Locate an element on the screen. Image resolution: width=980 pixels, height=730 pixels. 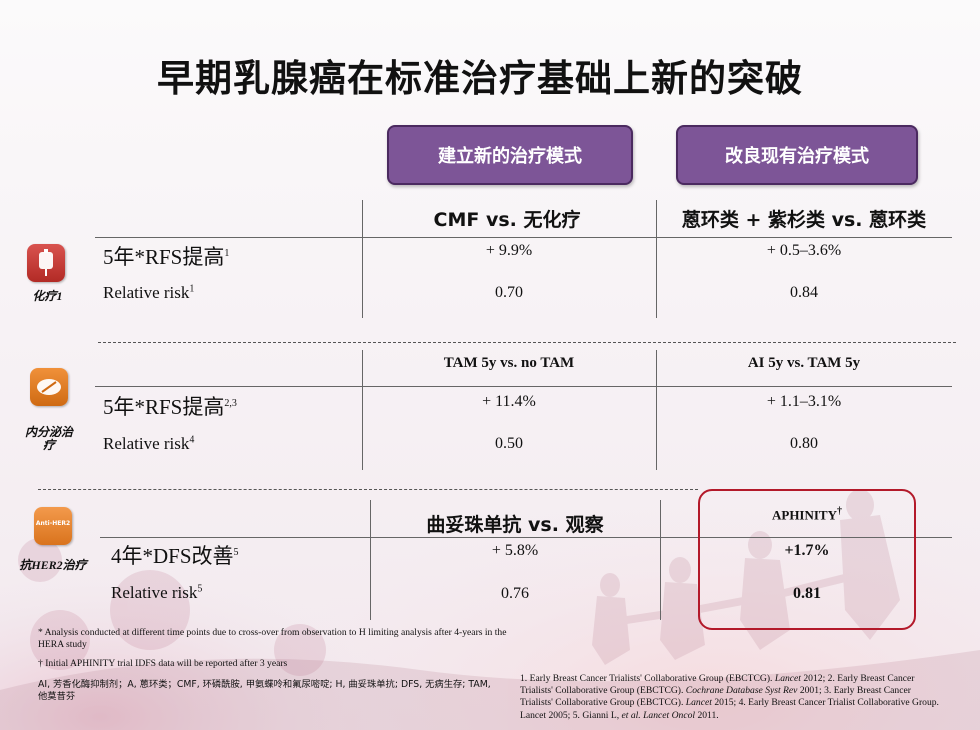
chemo-col1-header: CMF vs. 无化疗 is located at coordinates (507, 220).